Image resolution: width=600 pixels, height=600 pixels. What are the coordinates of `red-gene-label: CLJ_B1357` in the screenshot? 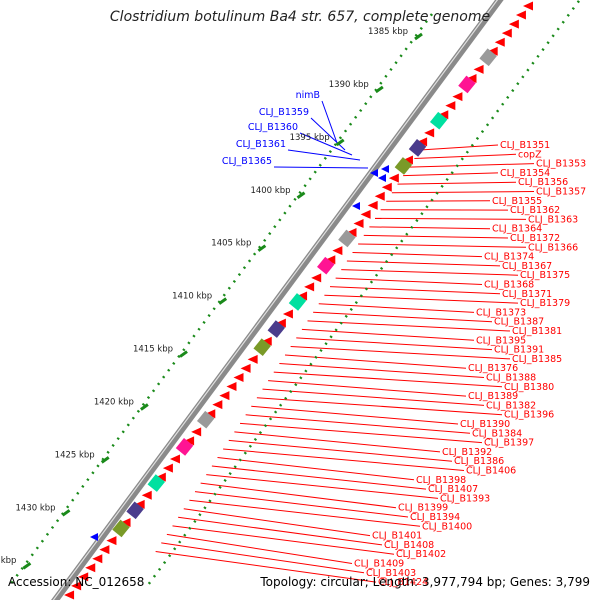 It's located at (561, 192).